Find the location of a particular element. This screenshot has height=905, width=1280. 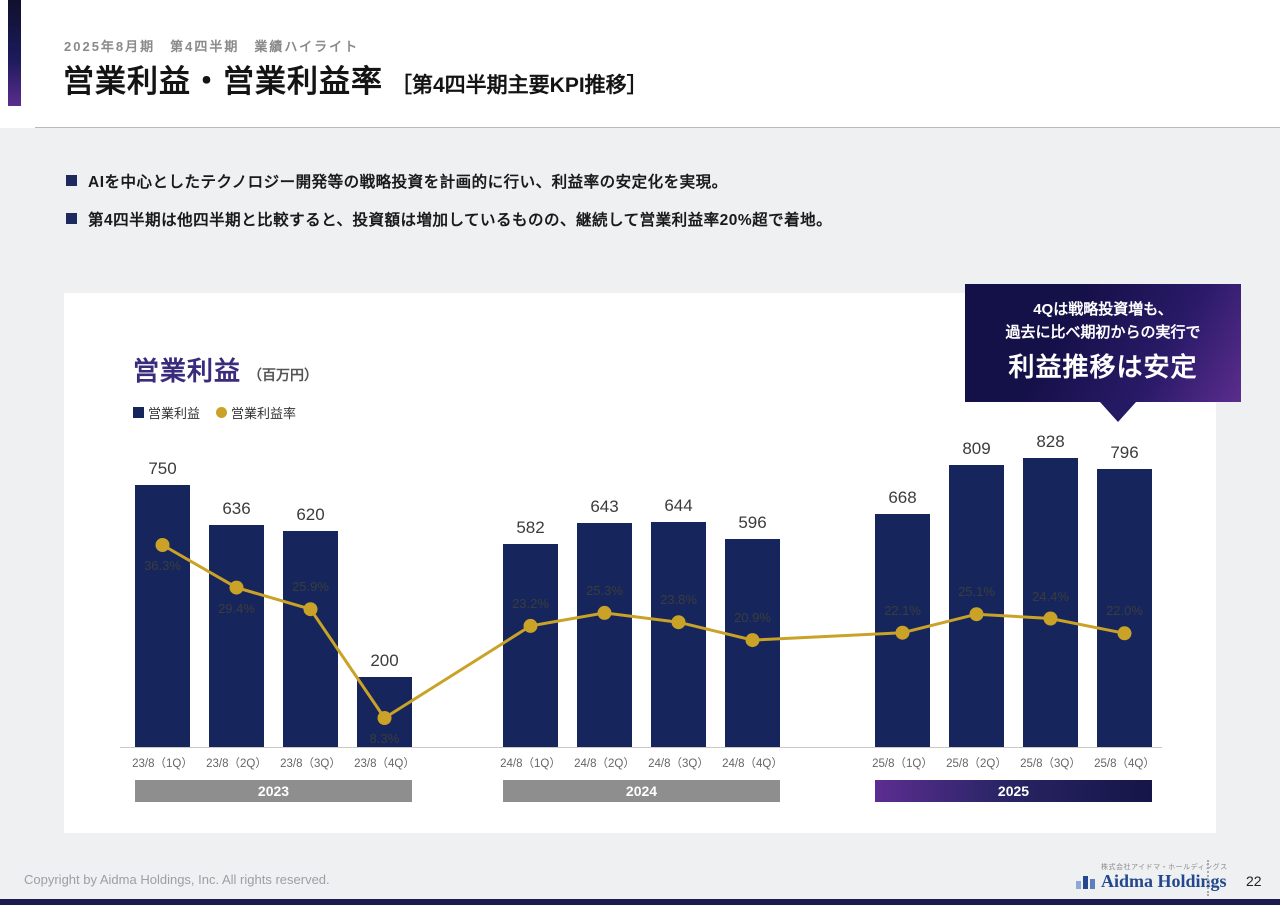

company-logo: 株式会社アイドマ・ホールディングス Aidma Holdings is located at coordinates (1152, 877).